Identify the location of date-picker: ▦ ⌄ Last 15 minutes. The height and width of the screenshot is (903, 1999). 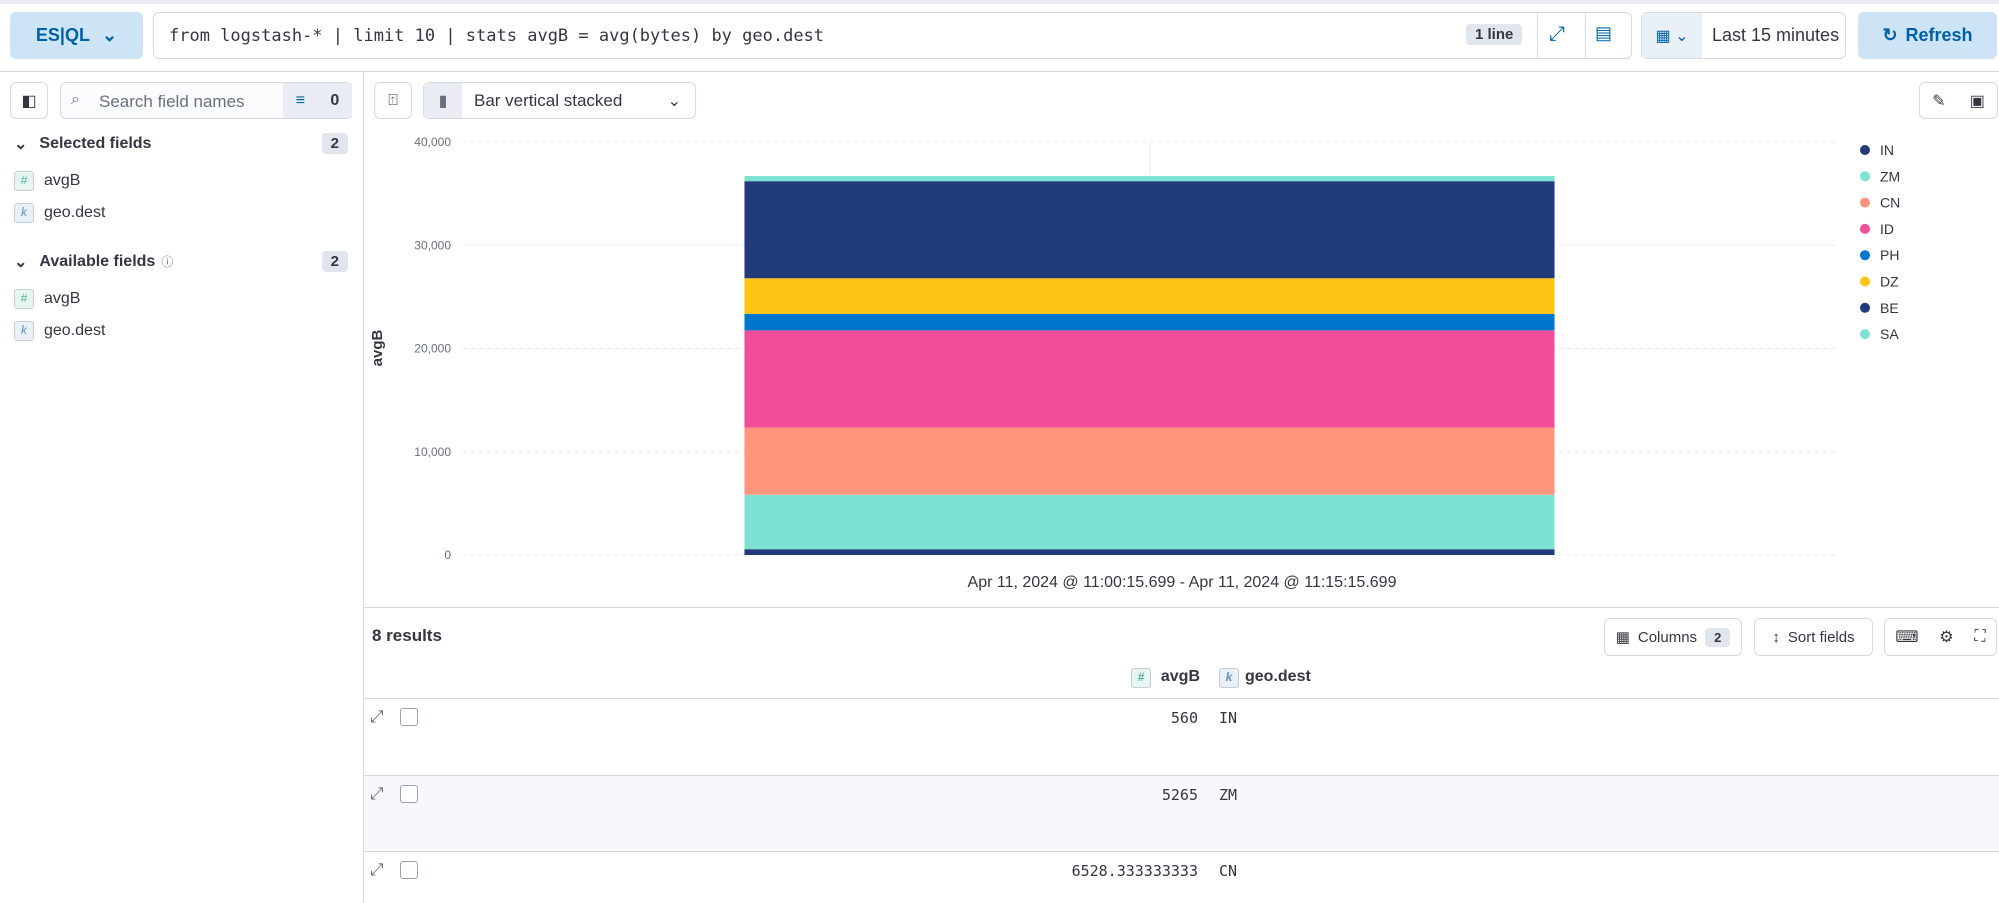
(1743, 35).